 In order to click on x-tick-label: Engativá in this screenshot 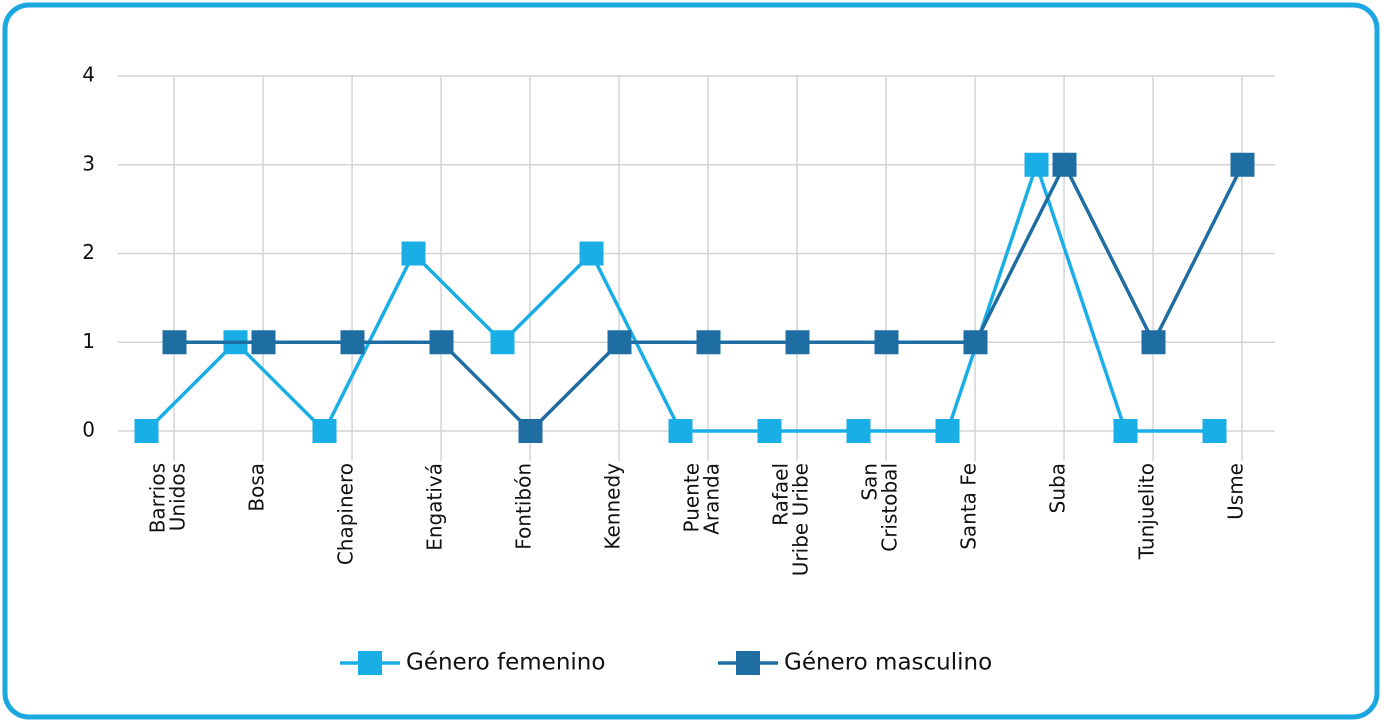, I will do `click(434, 507)`.